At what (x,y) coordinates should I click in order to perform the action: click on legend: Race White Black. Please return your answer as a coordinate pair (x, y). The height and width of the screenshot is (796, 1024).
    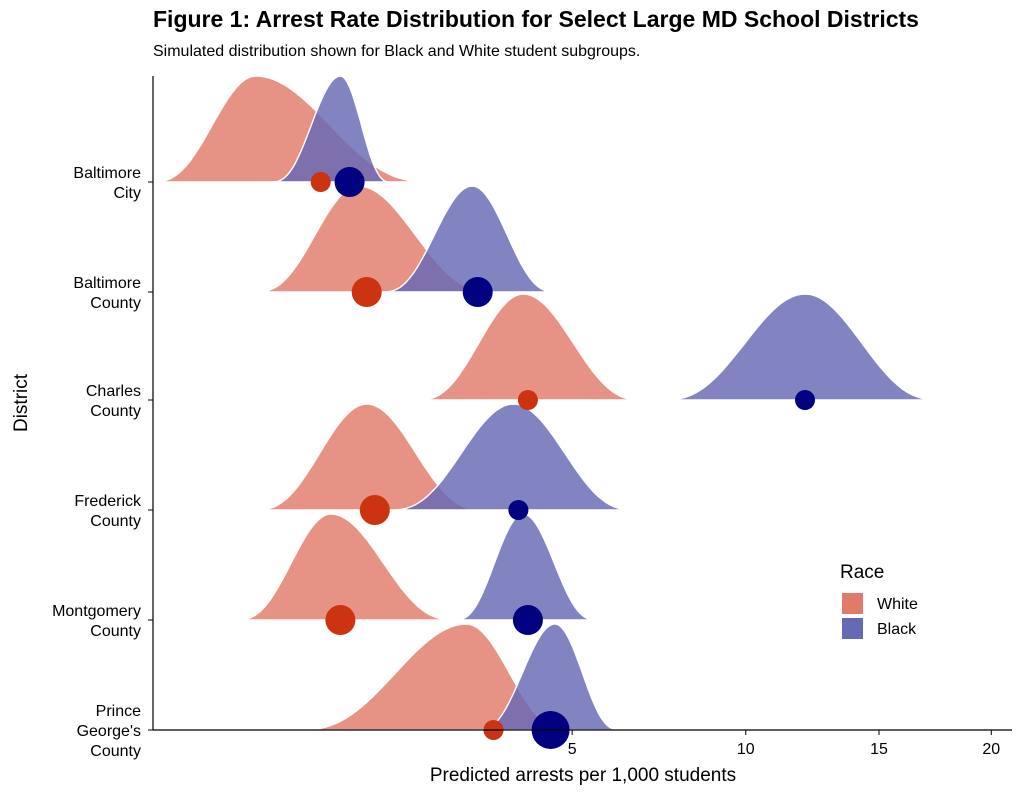
    Looking at the image, I should click on (879, 600).